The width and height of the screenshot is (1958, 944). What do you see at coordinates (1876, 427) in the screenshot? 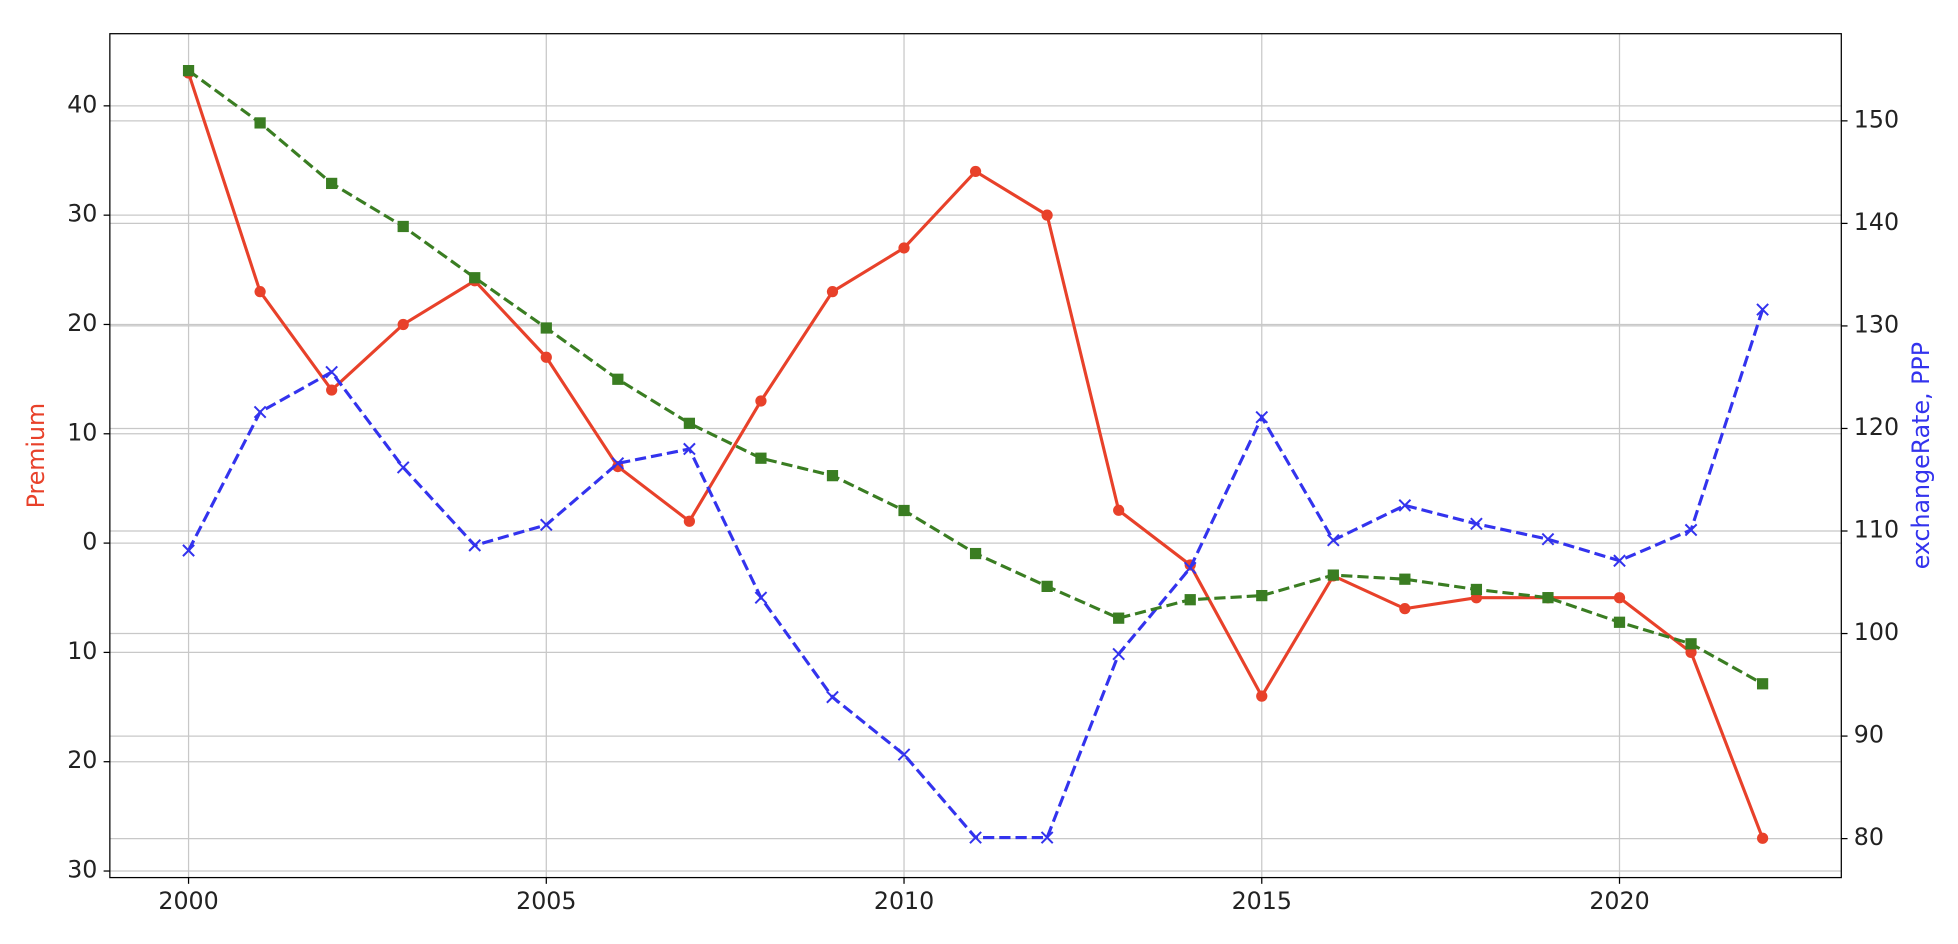
I see `y2-tick-label: 120` at bounding box center [1876, 427].